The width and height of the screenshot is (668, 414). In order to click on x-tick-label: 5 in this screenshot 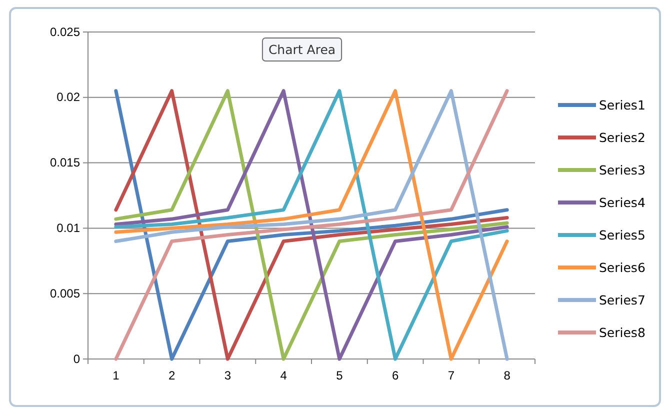, I will do `click(340, 375)`.